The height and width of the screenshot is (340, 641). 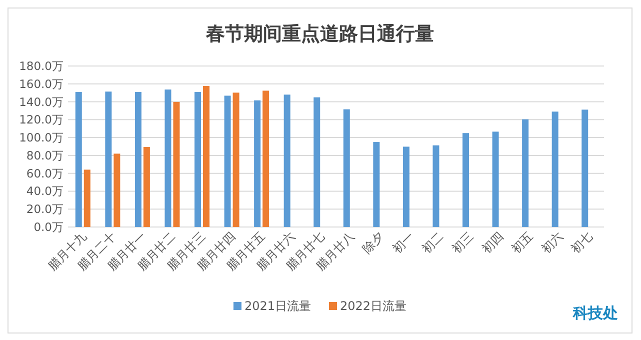 I want to click on y-tick-label: 120.0万, so click(x=41, y=119).